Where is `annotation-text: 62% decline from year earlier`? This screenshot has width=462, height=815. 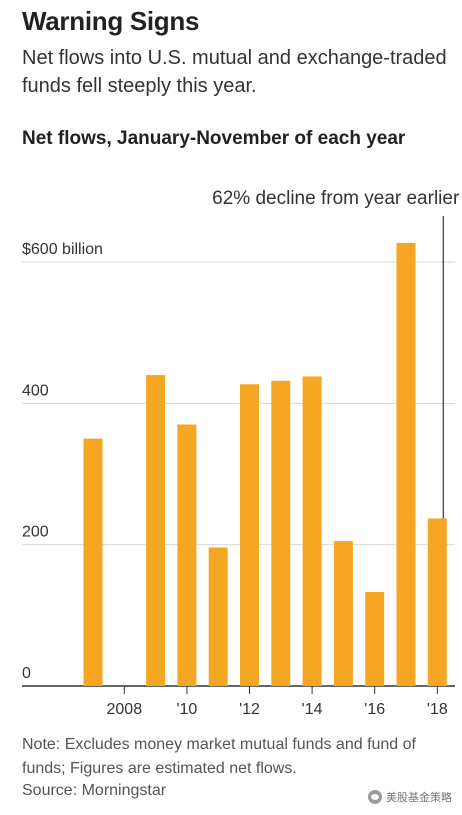 annotation-text: 62% decline from year earlier is located at coordinates (336, 198).